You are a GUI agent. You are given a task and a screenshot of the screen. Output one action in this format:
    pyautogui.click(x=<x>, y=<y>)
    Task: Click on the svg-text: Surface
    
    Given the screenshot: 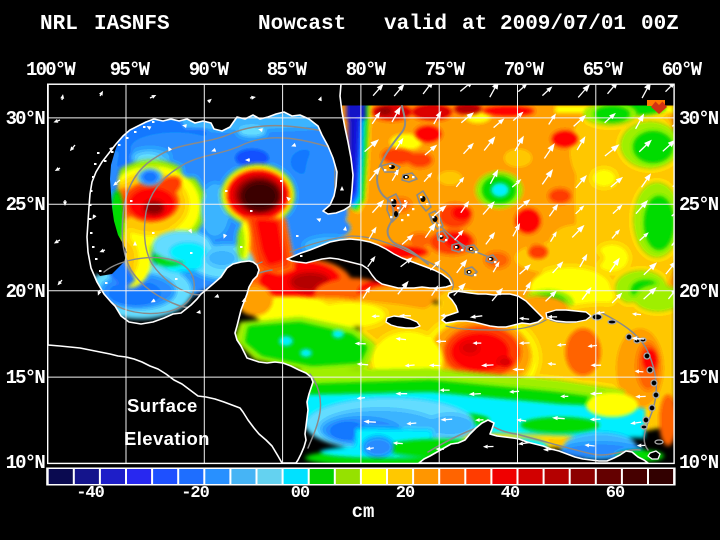 What is the action you would take?
    pyautogui.click(x=162, y=405)
    